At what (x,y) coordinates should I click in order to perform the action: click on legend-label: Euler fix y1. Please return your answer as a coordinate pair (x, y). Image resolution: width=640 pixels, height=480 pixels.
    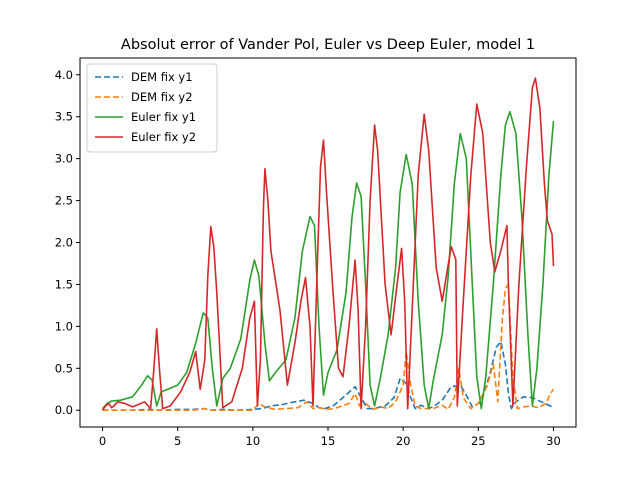
    Looking at the image, I should click on (163, 117).